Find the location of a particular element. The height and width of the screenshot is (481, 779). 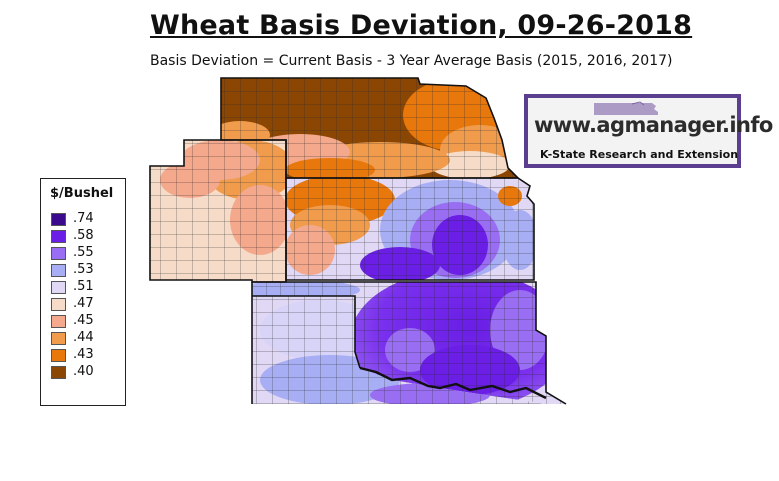

legend-label: .44 is located at coordinates (83, 337).